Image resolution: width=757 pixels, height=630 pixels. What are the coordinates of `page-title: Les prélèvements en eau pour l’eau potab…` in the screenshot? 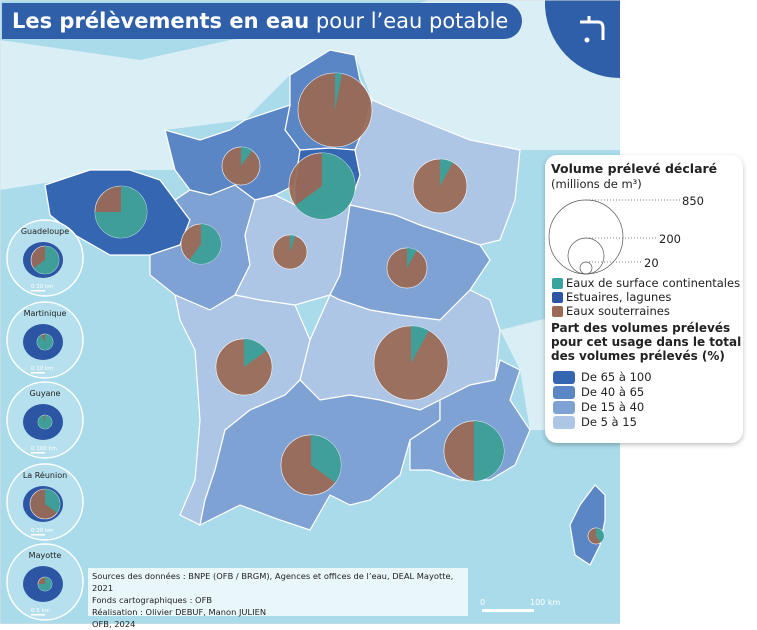 It's located at (262, 21).